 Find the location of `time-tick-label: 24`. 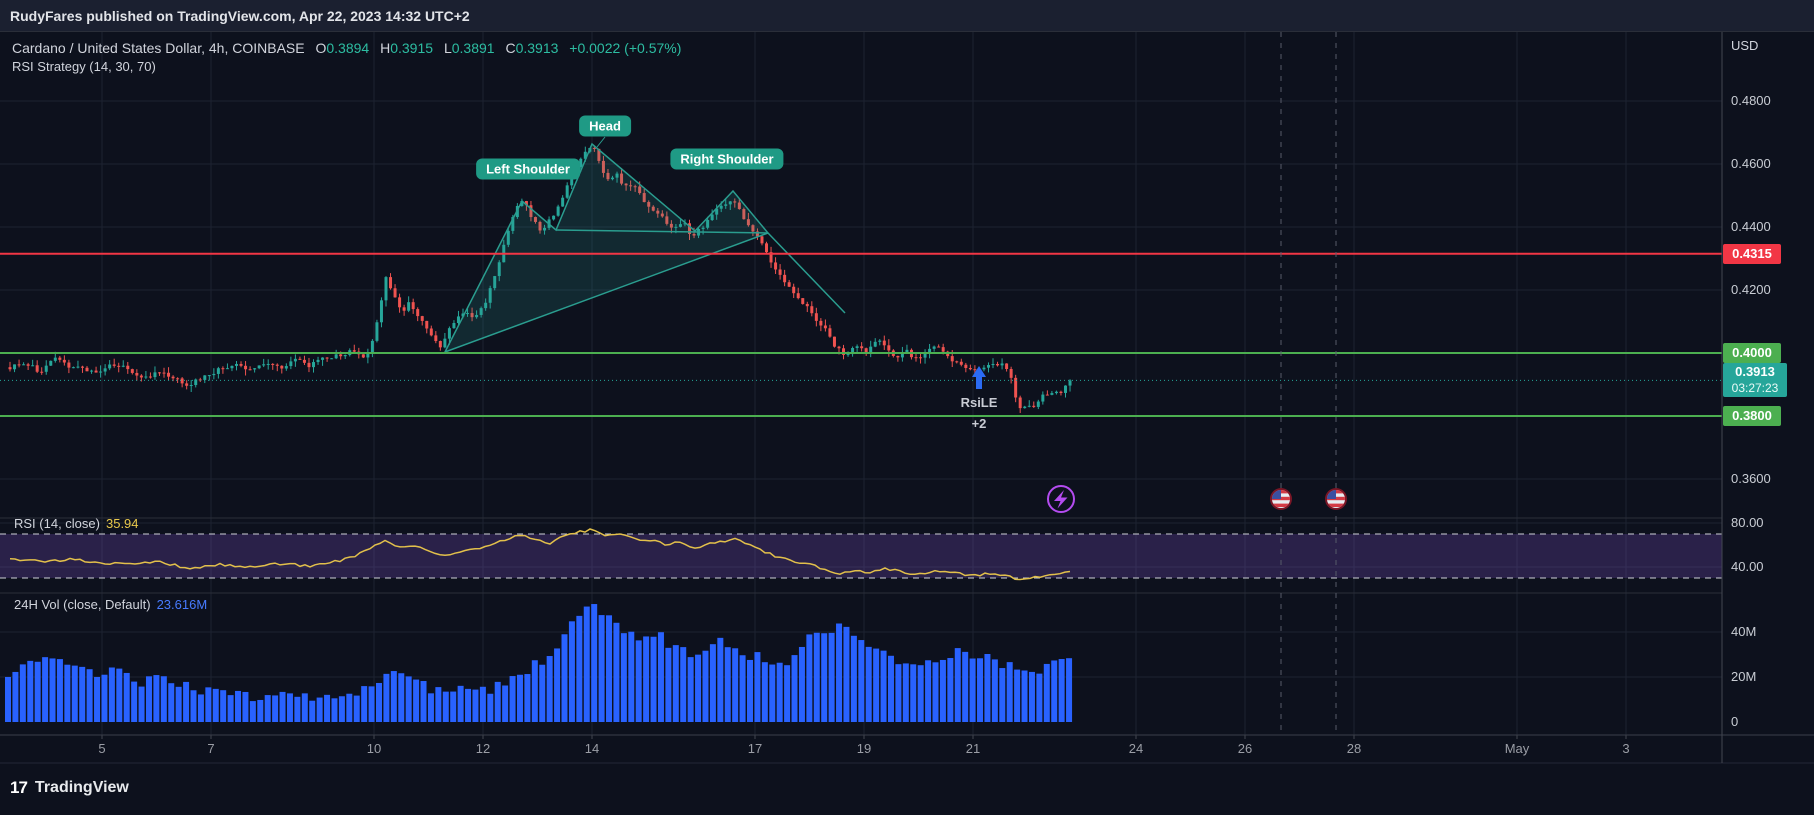

time-tick-label: 24 is located at coordinates (1136, 748).